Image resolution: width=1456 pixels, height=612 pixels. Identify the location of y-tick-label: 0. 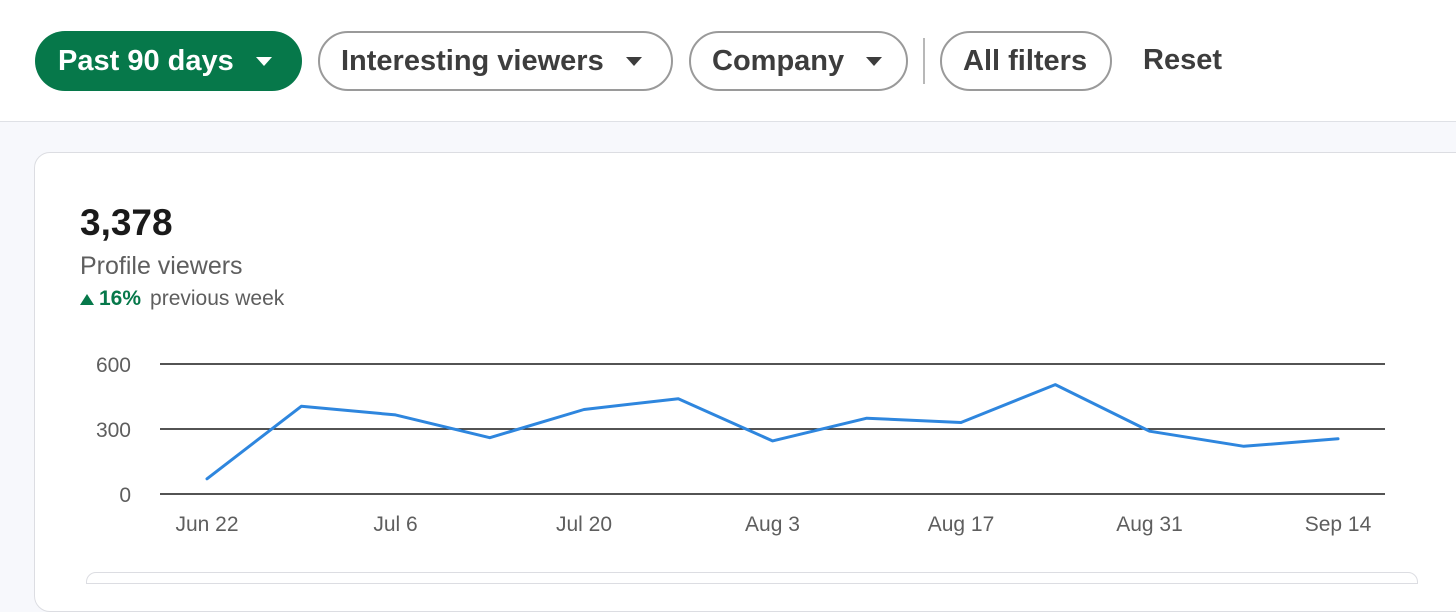
(125, 495).